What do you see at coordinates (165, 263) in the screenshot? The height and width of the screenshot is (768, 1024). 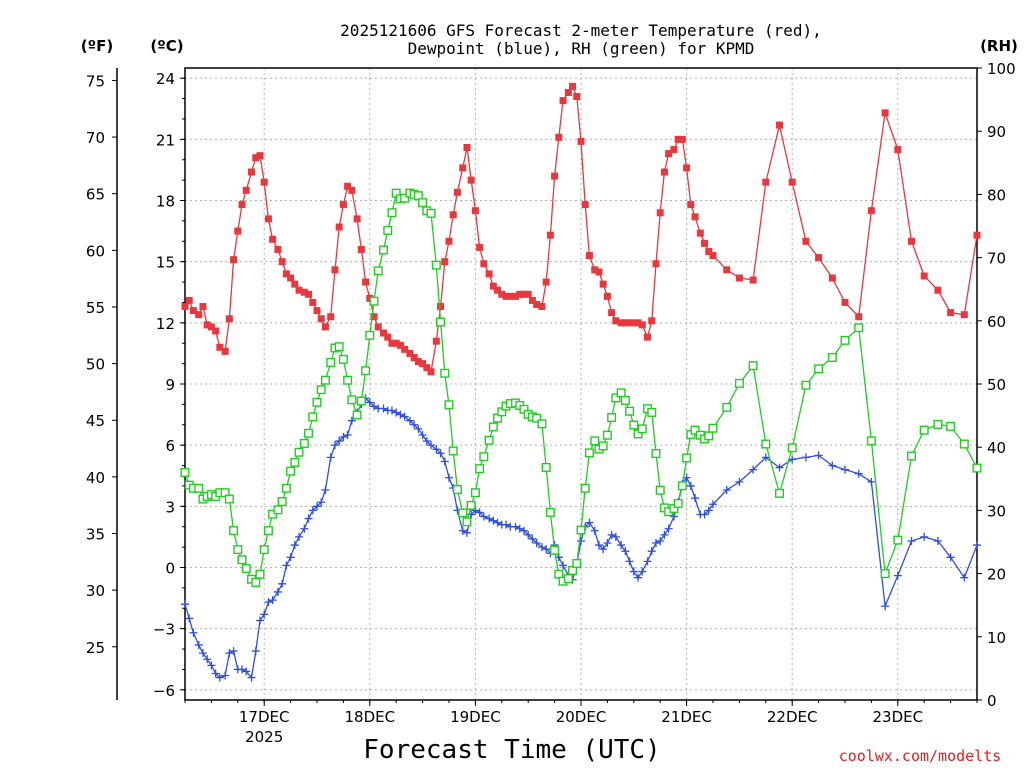 I see `celsius-tick-label: 15` at bounding box center [165, 263].